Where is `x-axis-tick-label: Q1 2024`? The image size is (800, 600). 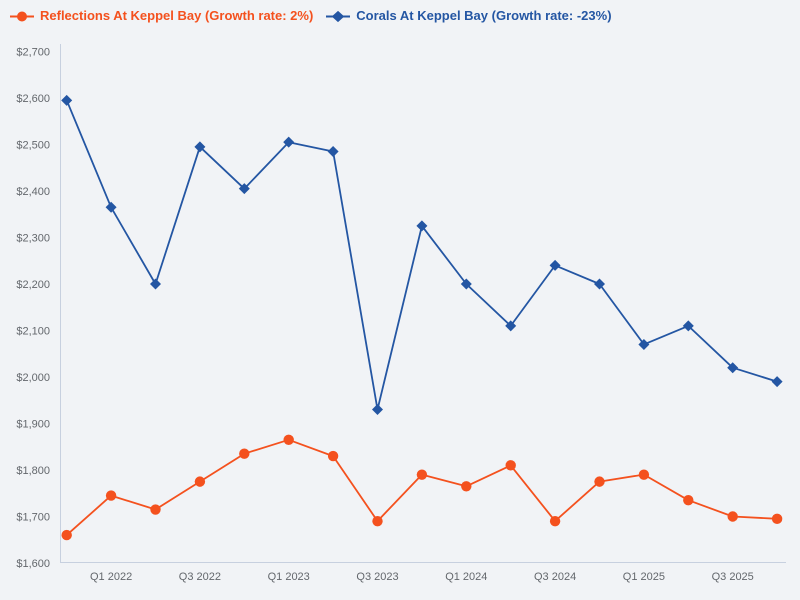 x-axis-tick-label: Q1 2024 is located at coordinates (466, 577).